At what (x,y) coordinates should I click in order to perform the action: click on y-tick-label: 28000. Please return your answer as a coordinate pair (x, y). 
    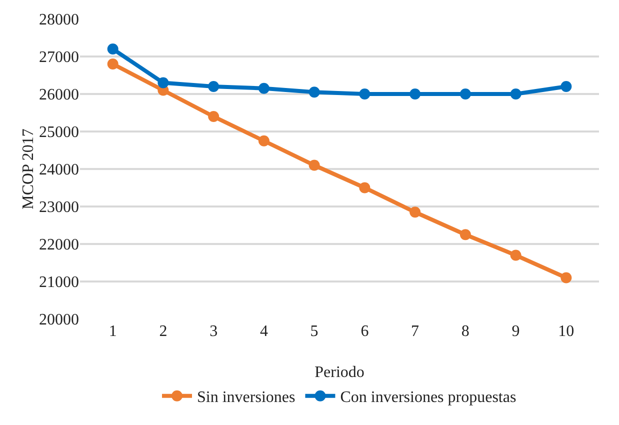
    Looking at the image, I should click on (59, 20).